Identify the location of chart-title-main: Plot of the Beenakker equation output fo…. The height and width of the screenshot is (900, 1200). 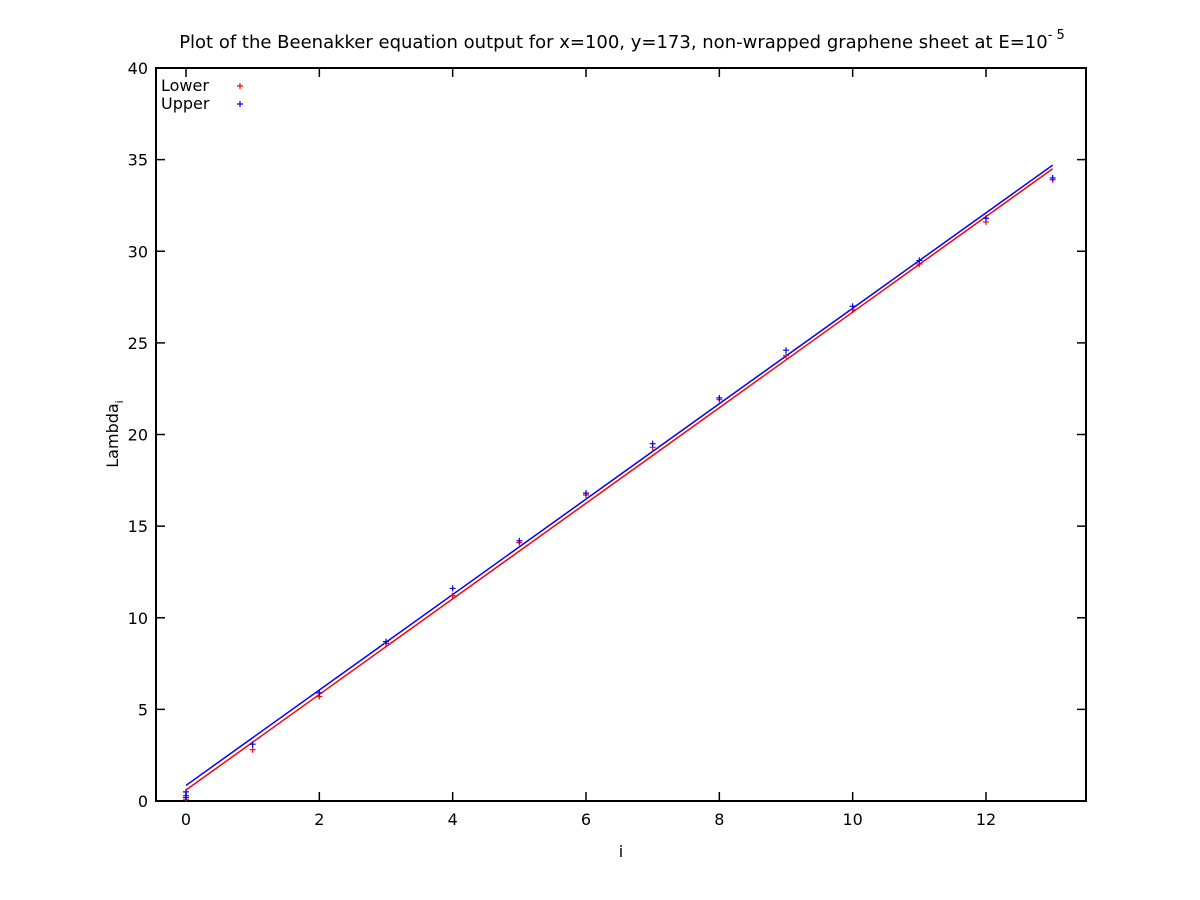
(613, 42).